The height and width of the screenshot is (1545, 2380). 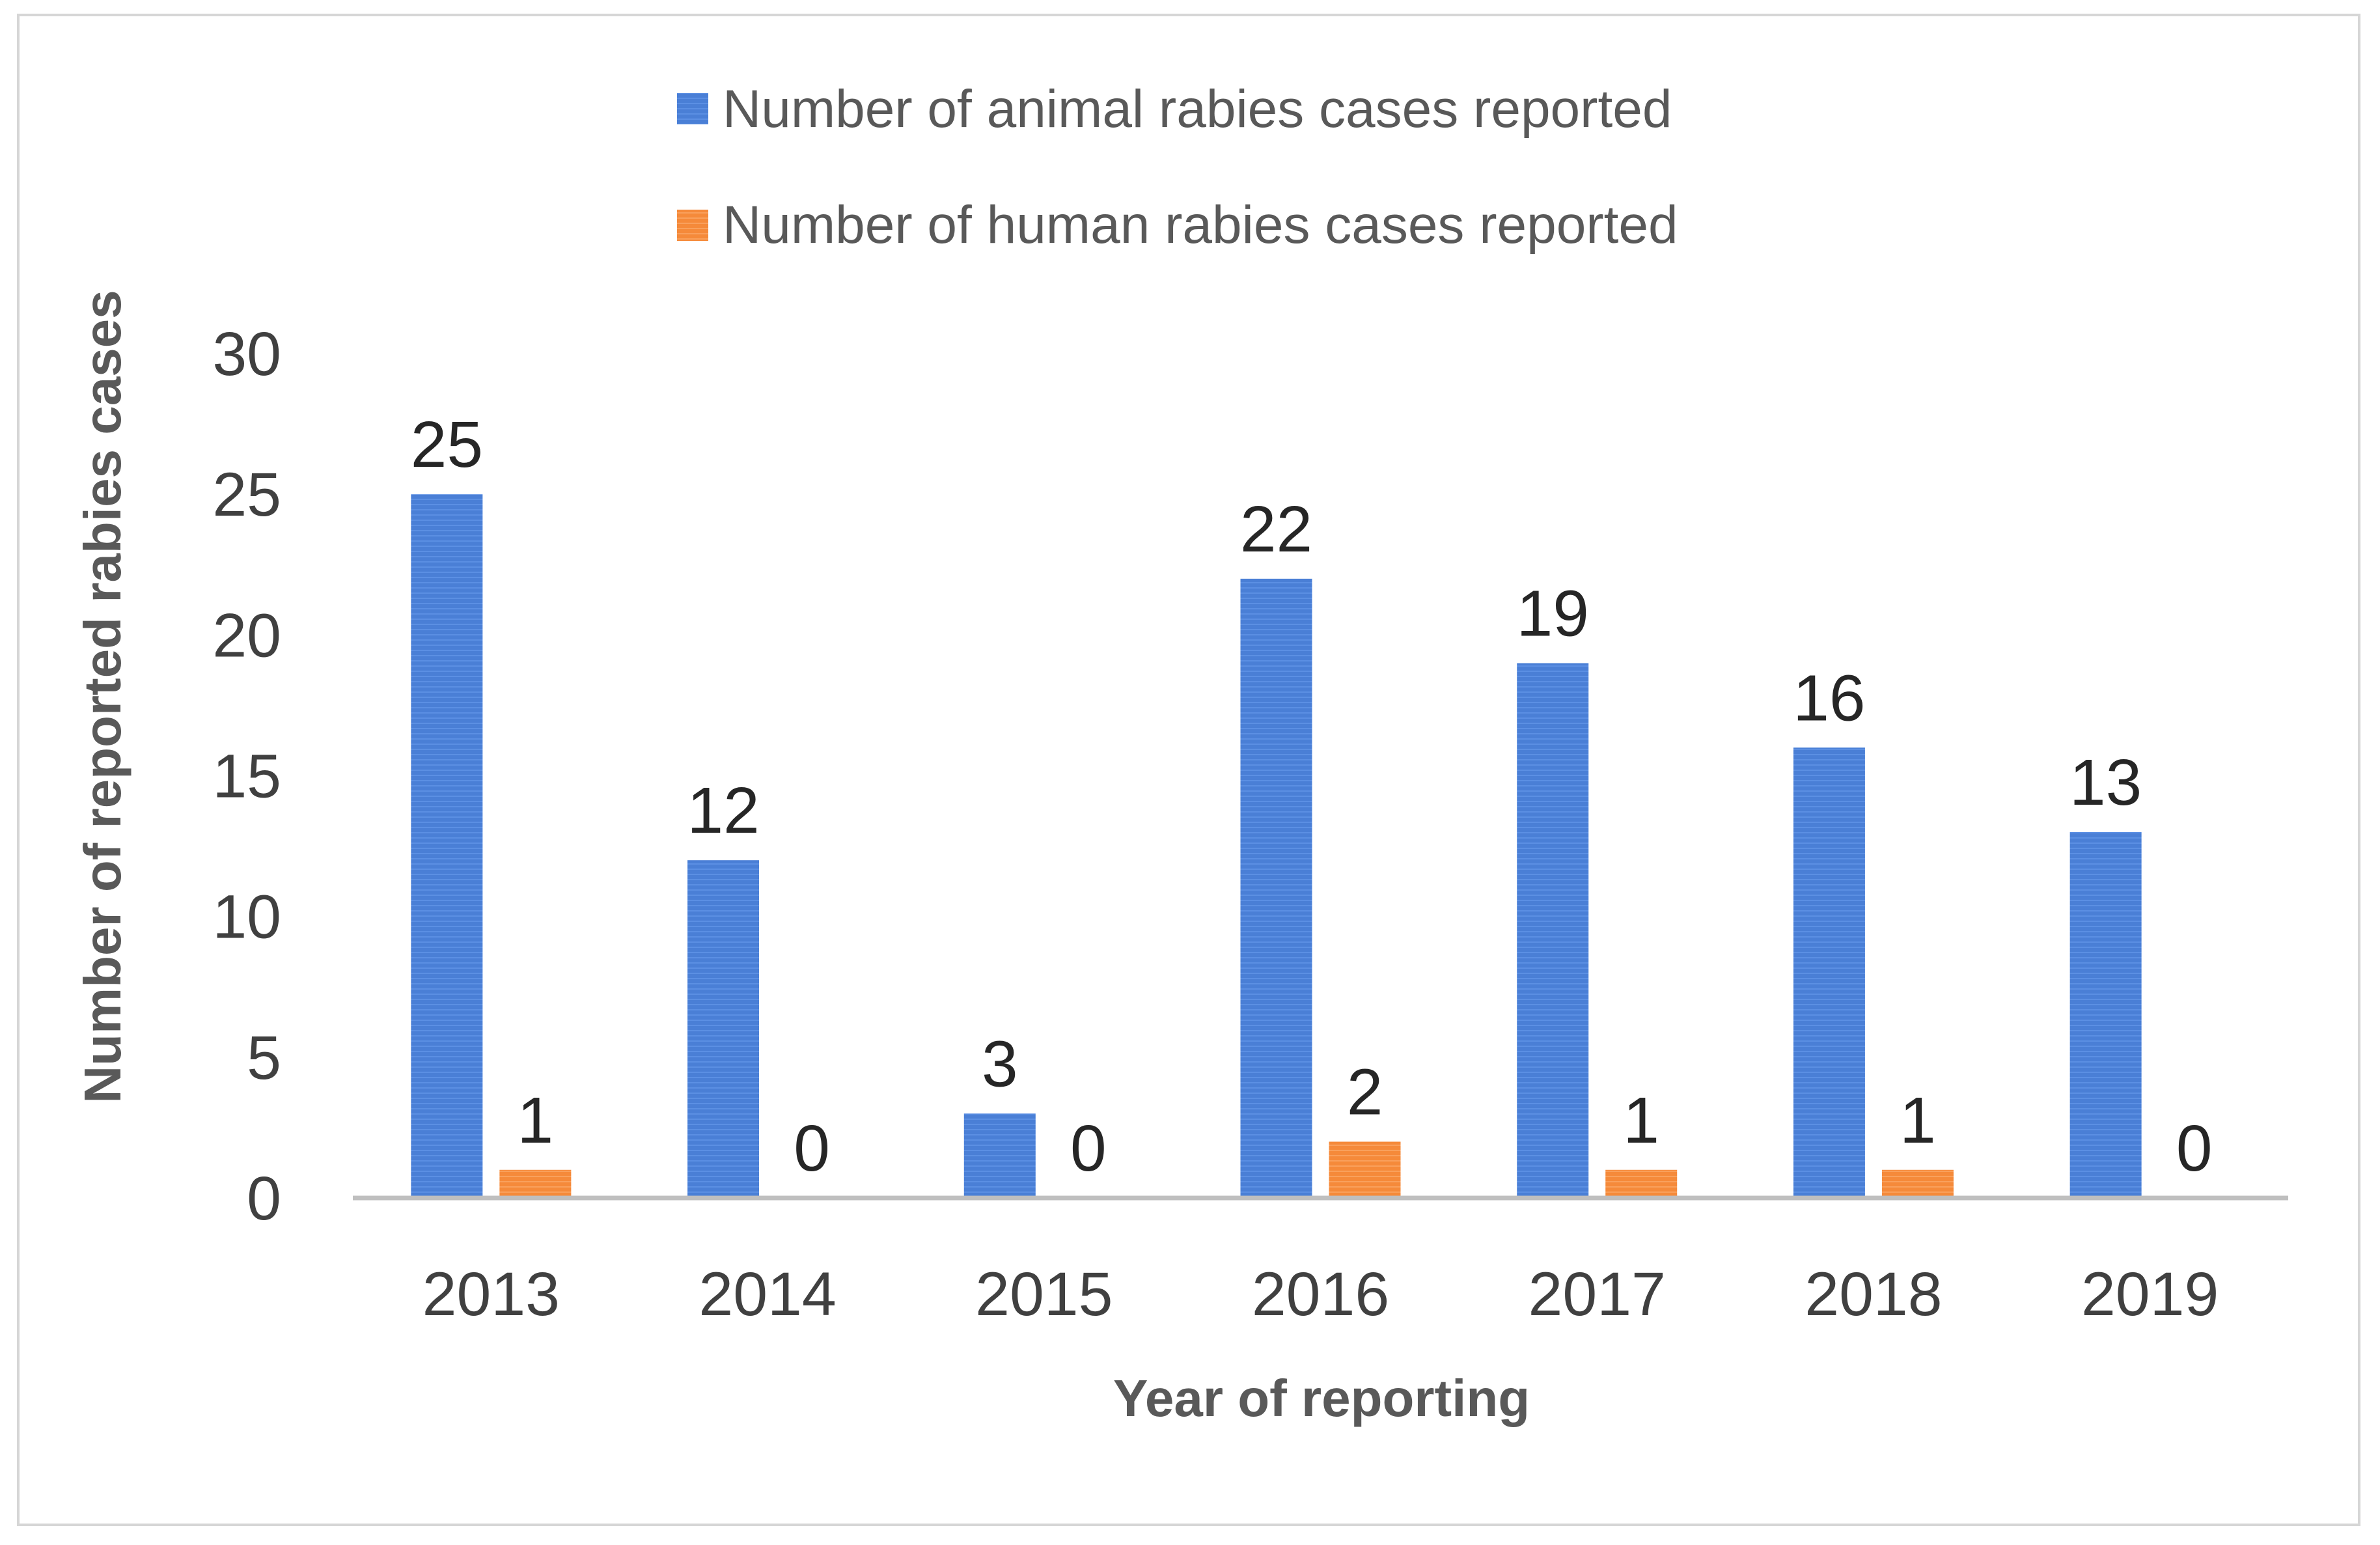 What do you see at coordinates (1000, 1063) in the screenshot?
I see `data-label-animal: 3` at bounding box center [1000, 1063].